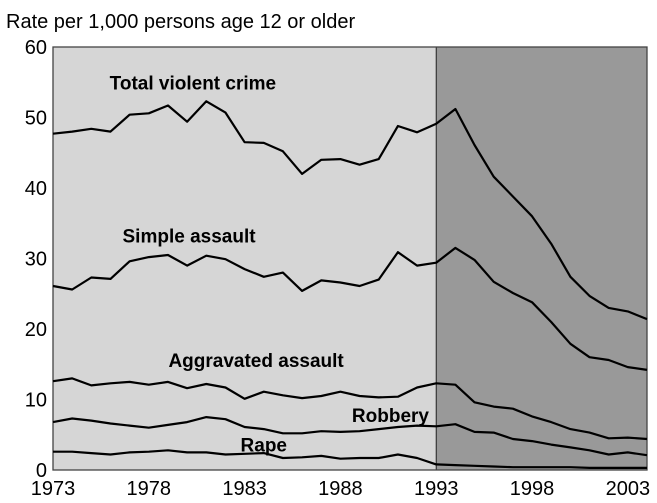  What do you see at coordinates (36, 48) in the screenshot?
I see `y-tick-label: 60` at bounding box center [36, 48].